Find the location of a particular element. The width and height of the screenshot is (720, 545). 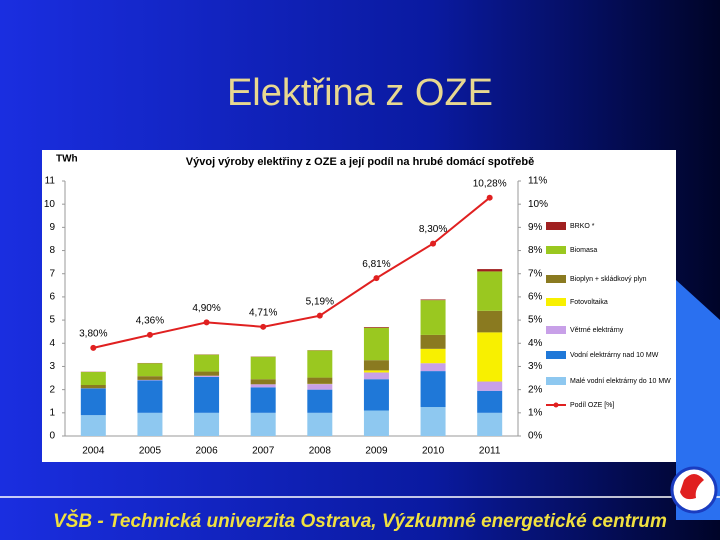

data-label: 6,81% is located at coordinates (376, 264).